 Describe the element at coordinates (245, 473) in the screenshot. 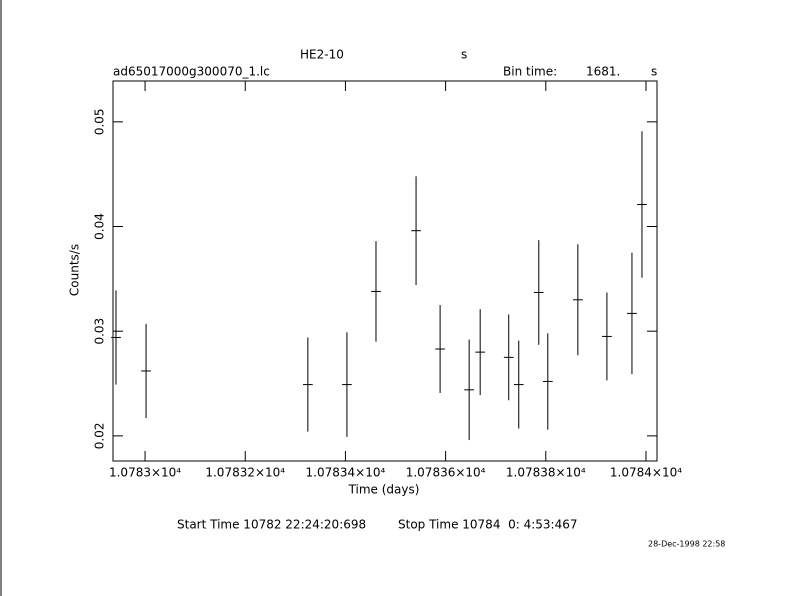

I see `x-tick-label: 1.07832×10⁴` at that location.